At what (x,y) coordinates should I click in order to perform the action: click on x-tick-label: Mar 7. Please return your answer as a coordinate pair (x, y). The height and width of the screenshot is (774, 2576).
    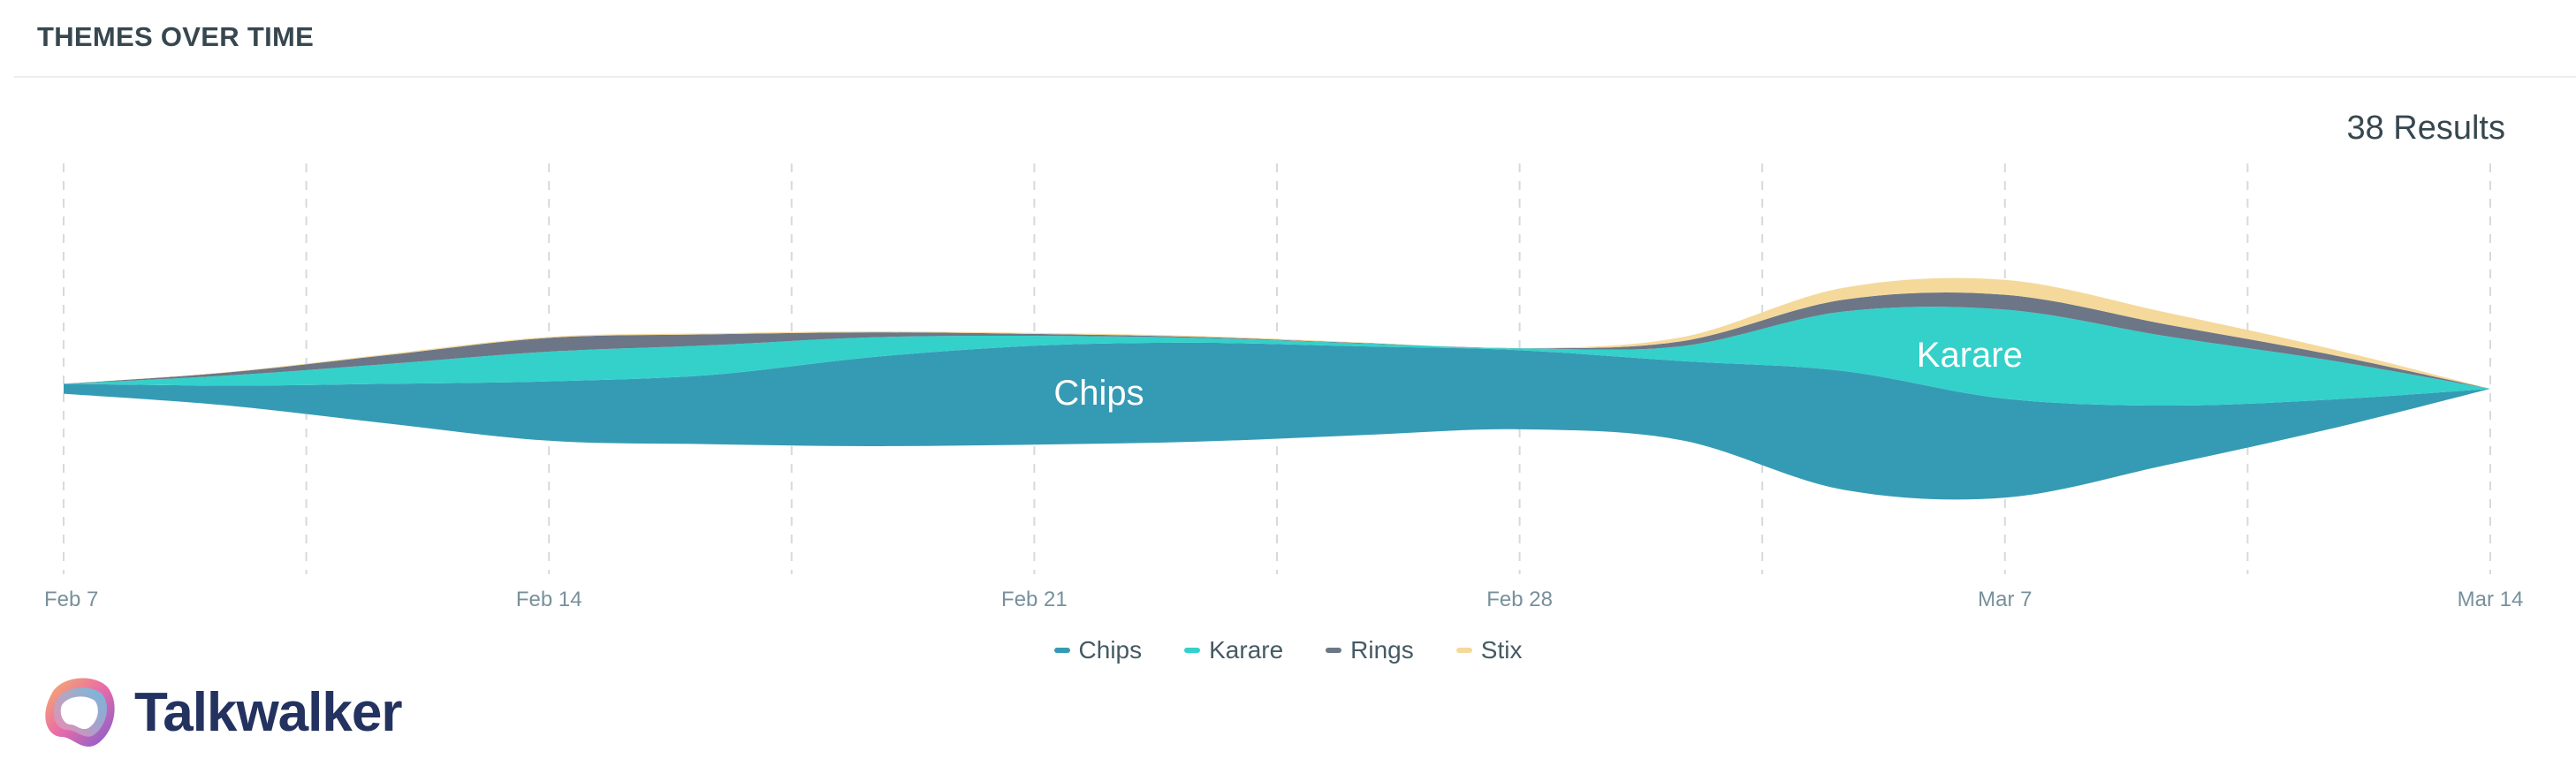
    Looking at the image, I should click on (2005, 599).